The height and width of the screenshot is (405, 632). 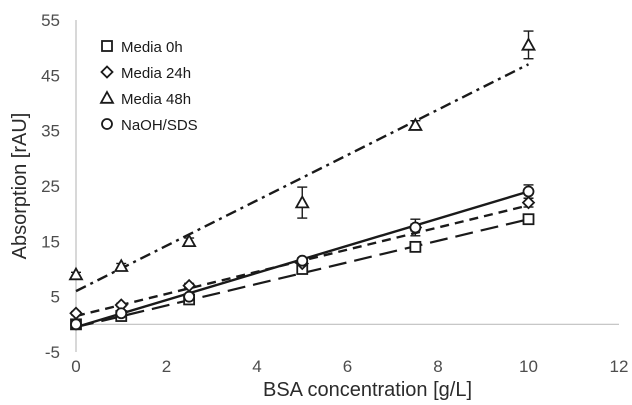 I want to click on y-tick-label: -5, so click(x=52, y=352).